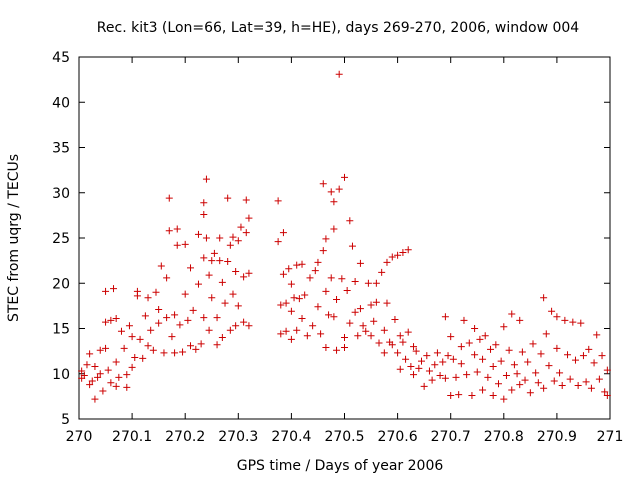 The image size is (640, 480). What do you see at coordinates (398, 437) in the screenshot?
I see `x-tick-label: 270.6` at bounding box center [398, 437].